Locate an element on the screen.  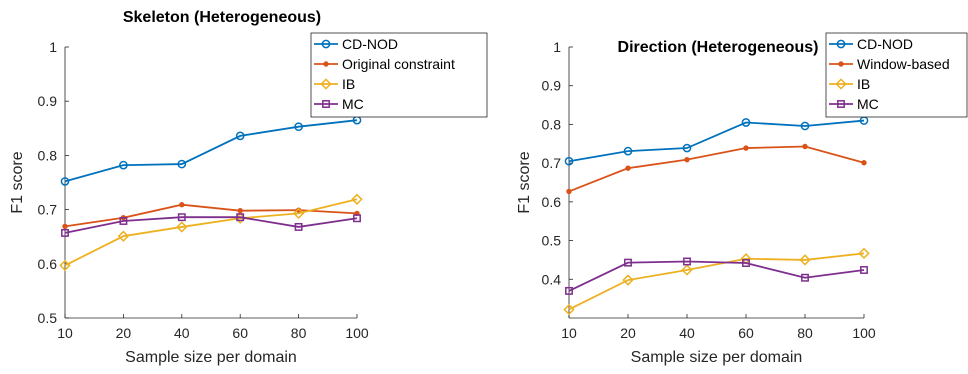
x-tick-label: 100 is located at coordinates (864, 333).